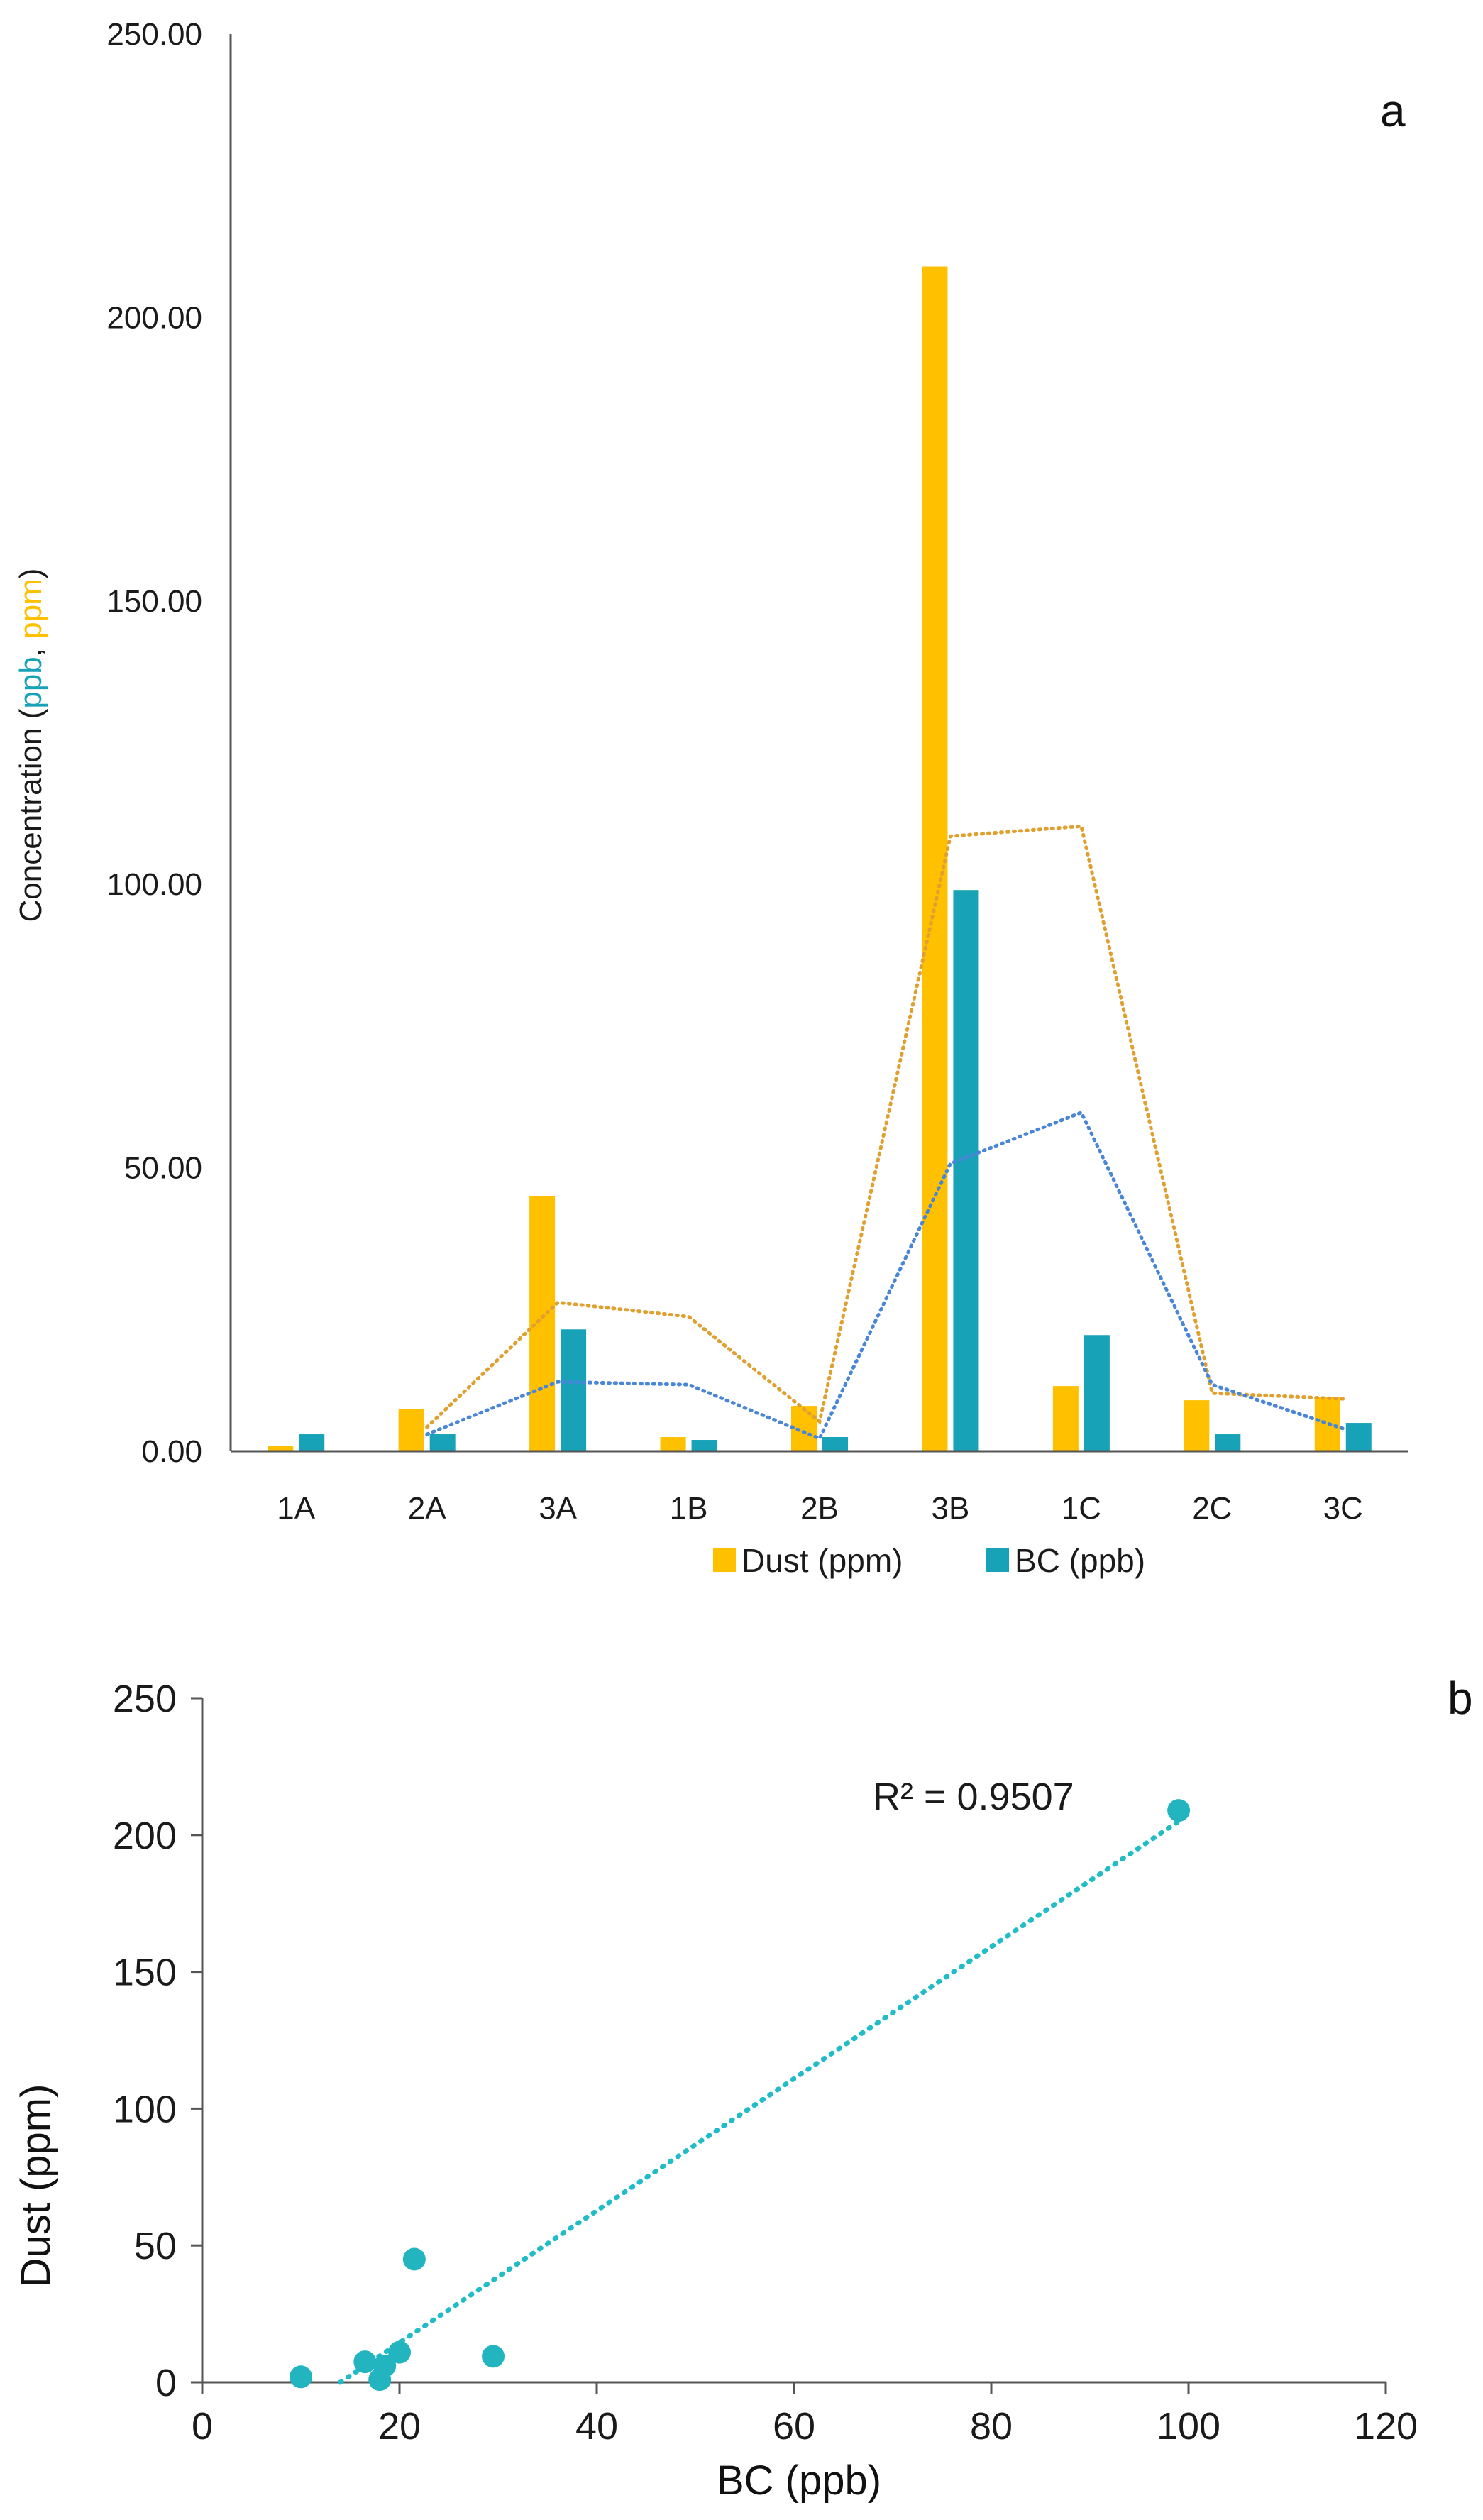  Describe the element at coordinates (973, 1797) in the screenshot. I see `r-squared-annotation: R² = 0.9507` at that location.